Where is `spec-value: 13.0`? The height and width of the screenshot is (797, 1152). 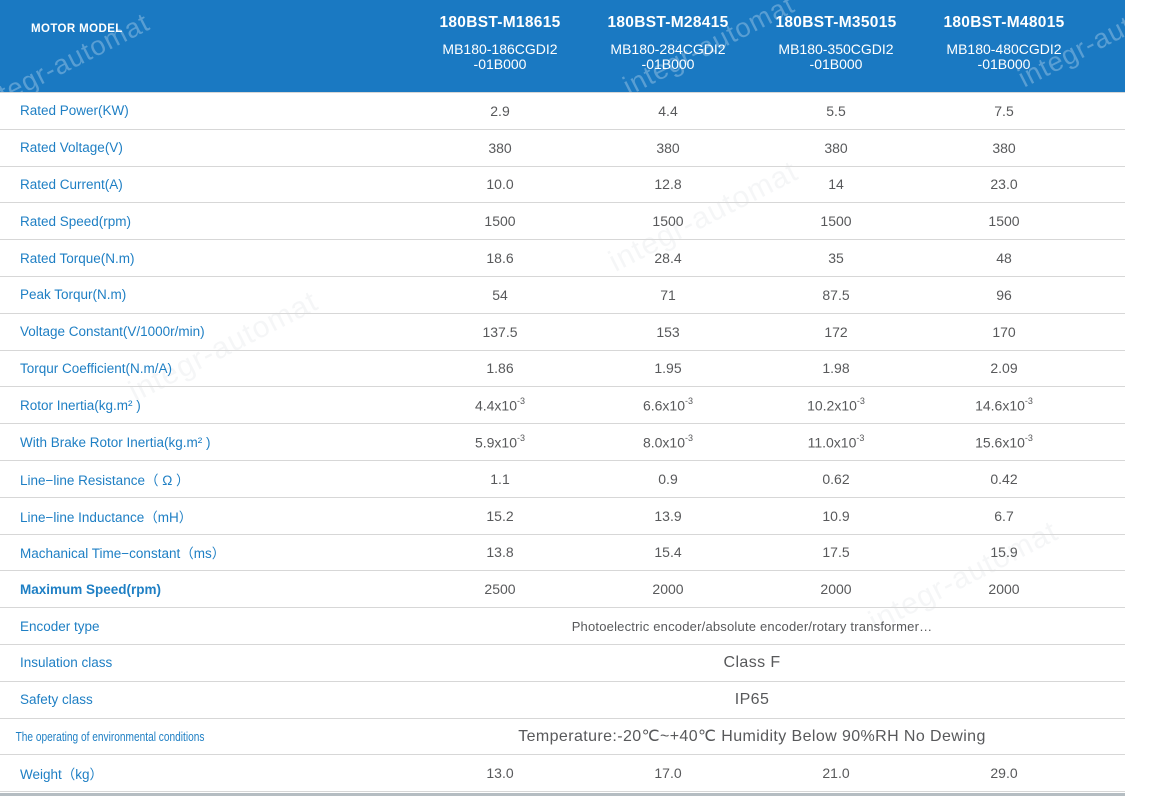
spec-value: 13.0 is located at coordinates (500, 773).